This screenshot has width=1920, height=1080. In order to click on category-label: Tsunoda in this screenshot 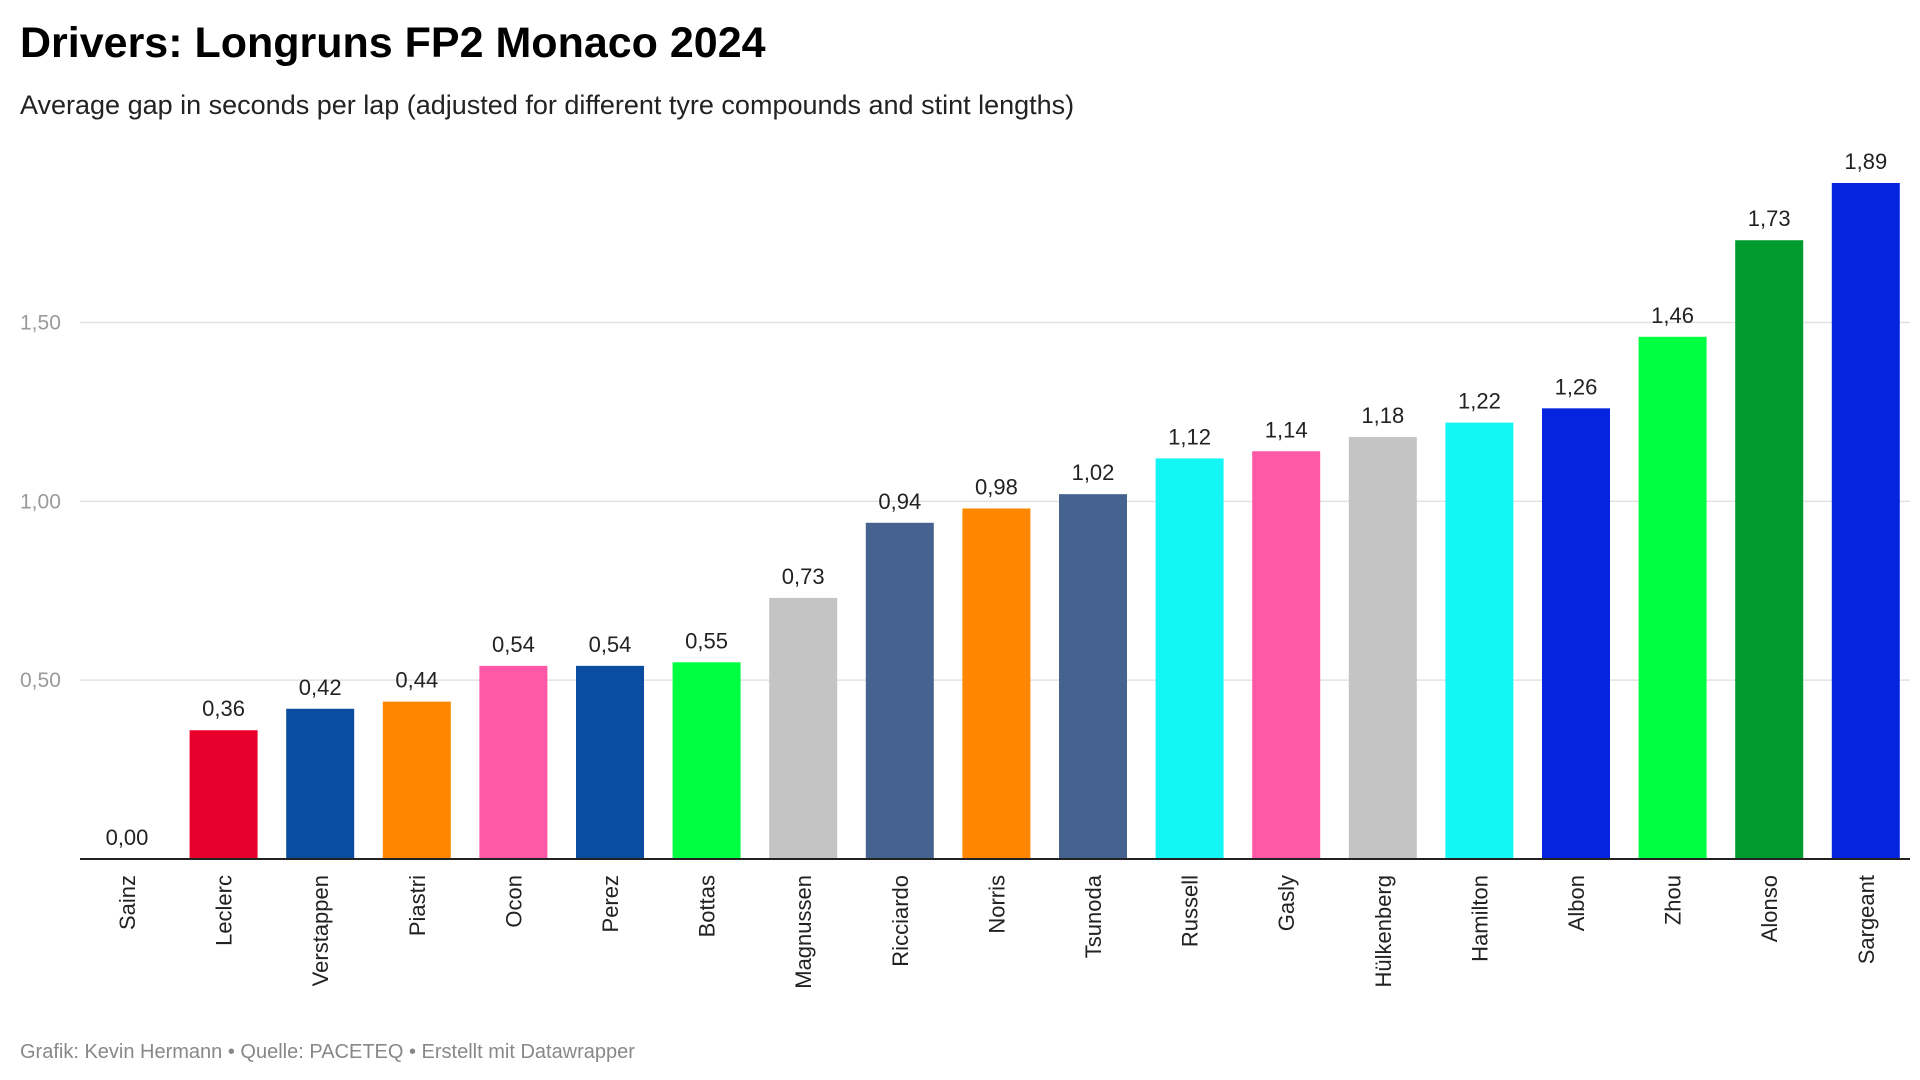, I will do `click(1093, 916)`.